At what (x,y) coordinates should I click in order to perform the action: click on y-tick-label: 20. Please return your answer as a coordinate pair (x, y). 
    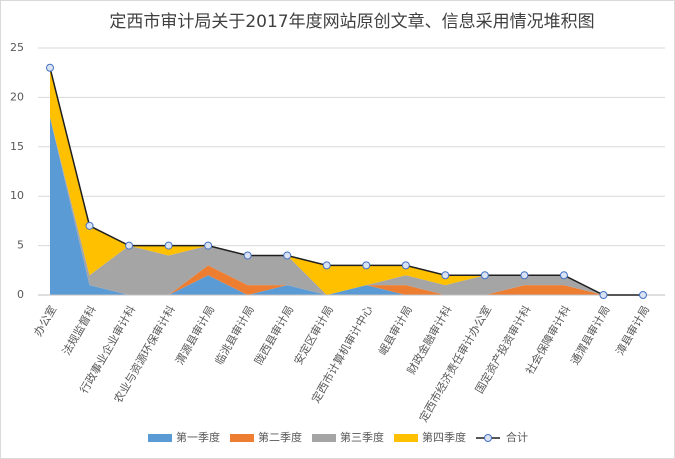
    Looking at the image, I should click on (17, 96).